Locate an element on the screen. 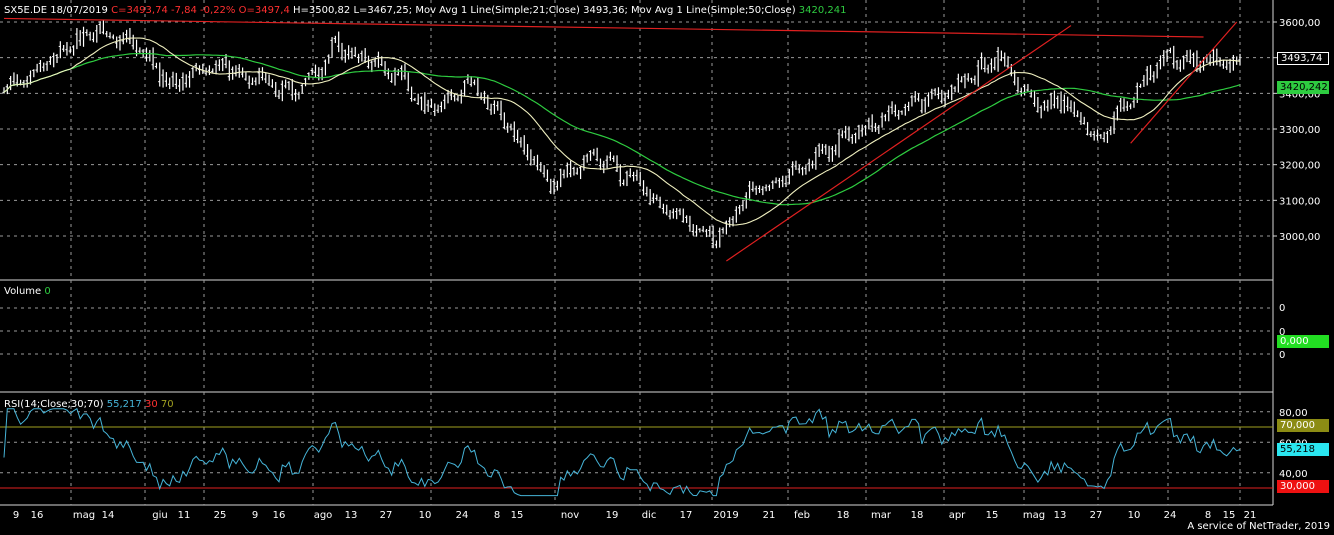 The image size is (1334, 535). rsi-current-box: 55,218 is located at coordinates (1303, 449).